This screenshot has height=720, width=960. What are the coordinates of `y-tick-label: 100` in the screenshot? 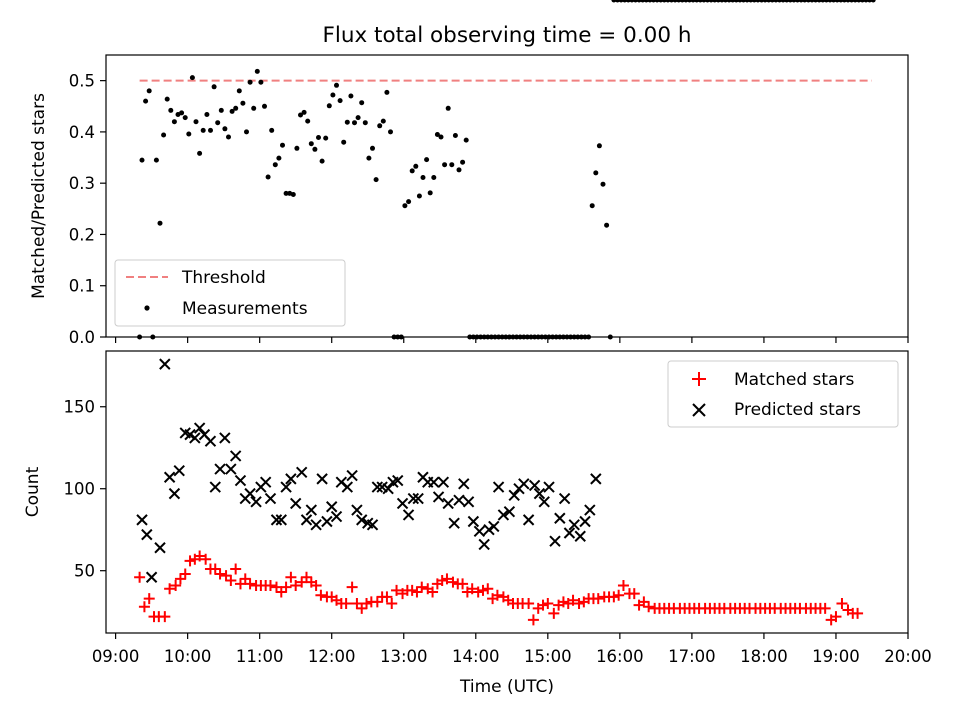 It's located at (80, 489).